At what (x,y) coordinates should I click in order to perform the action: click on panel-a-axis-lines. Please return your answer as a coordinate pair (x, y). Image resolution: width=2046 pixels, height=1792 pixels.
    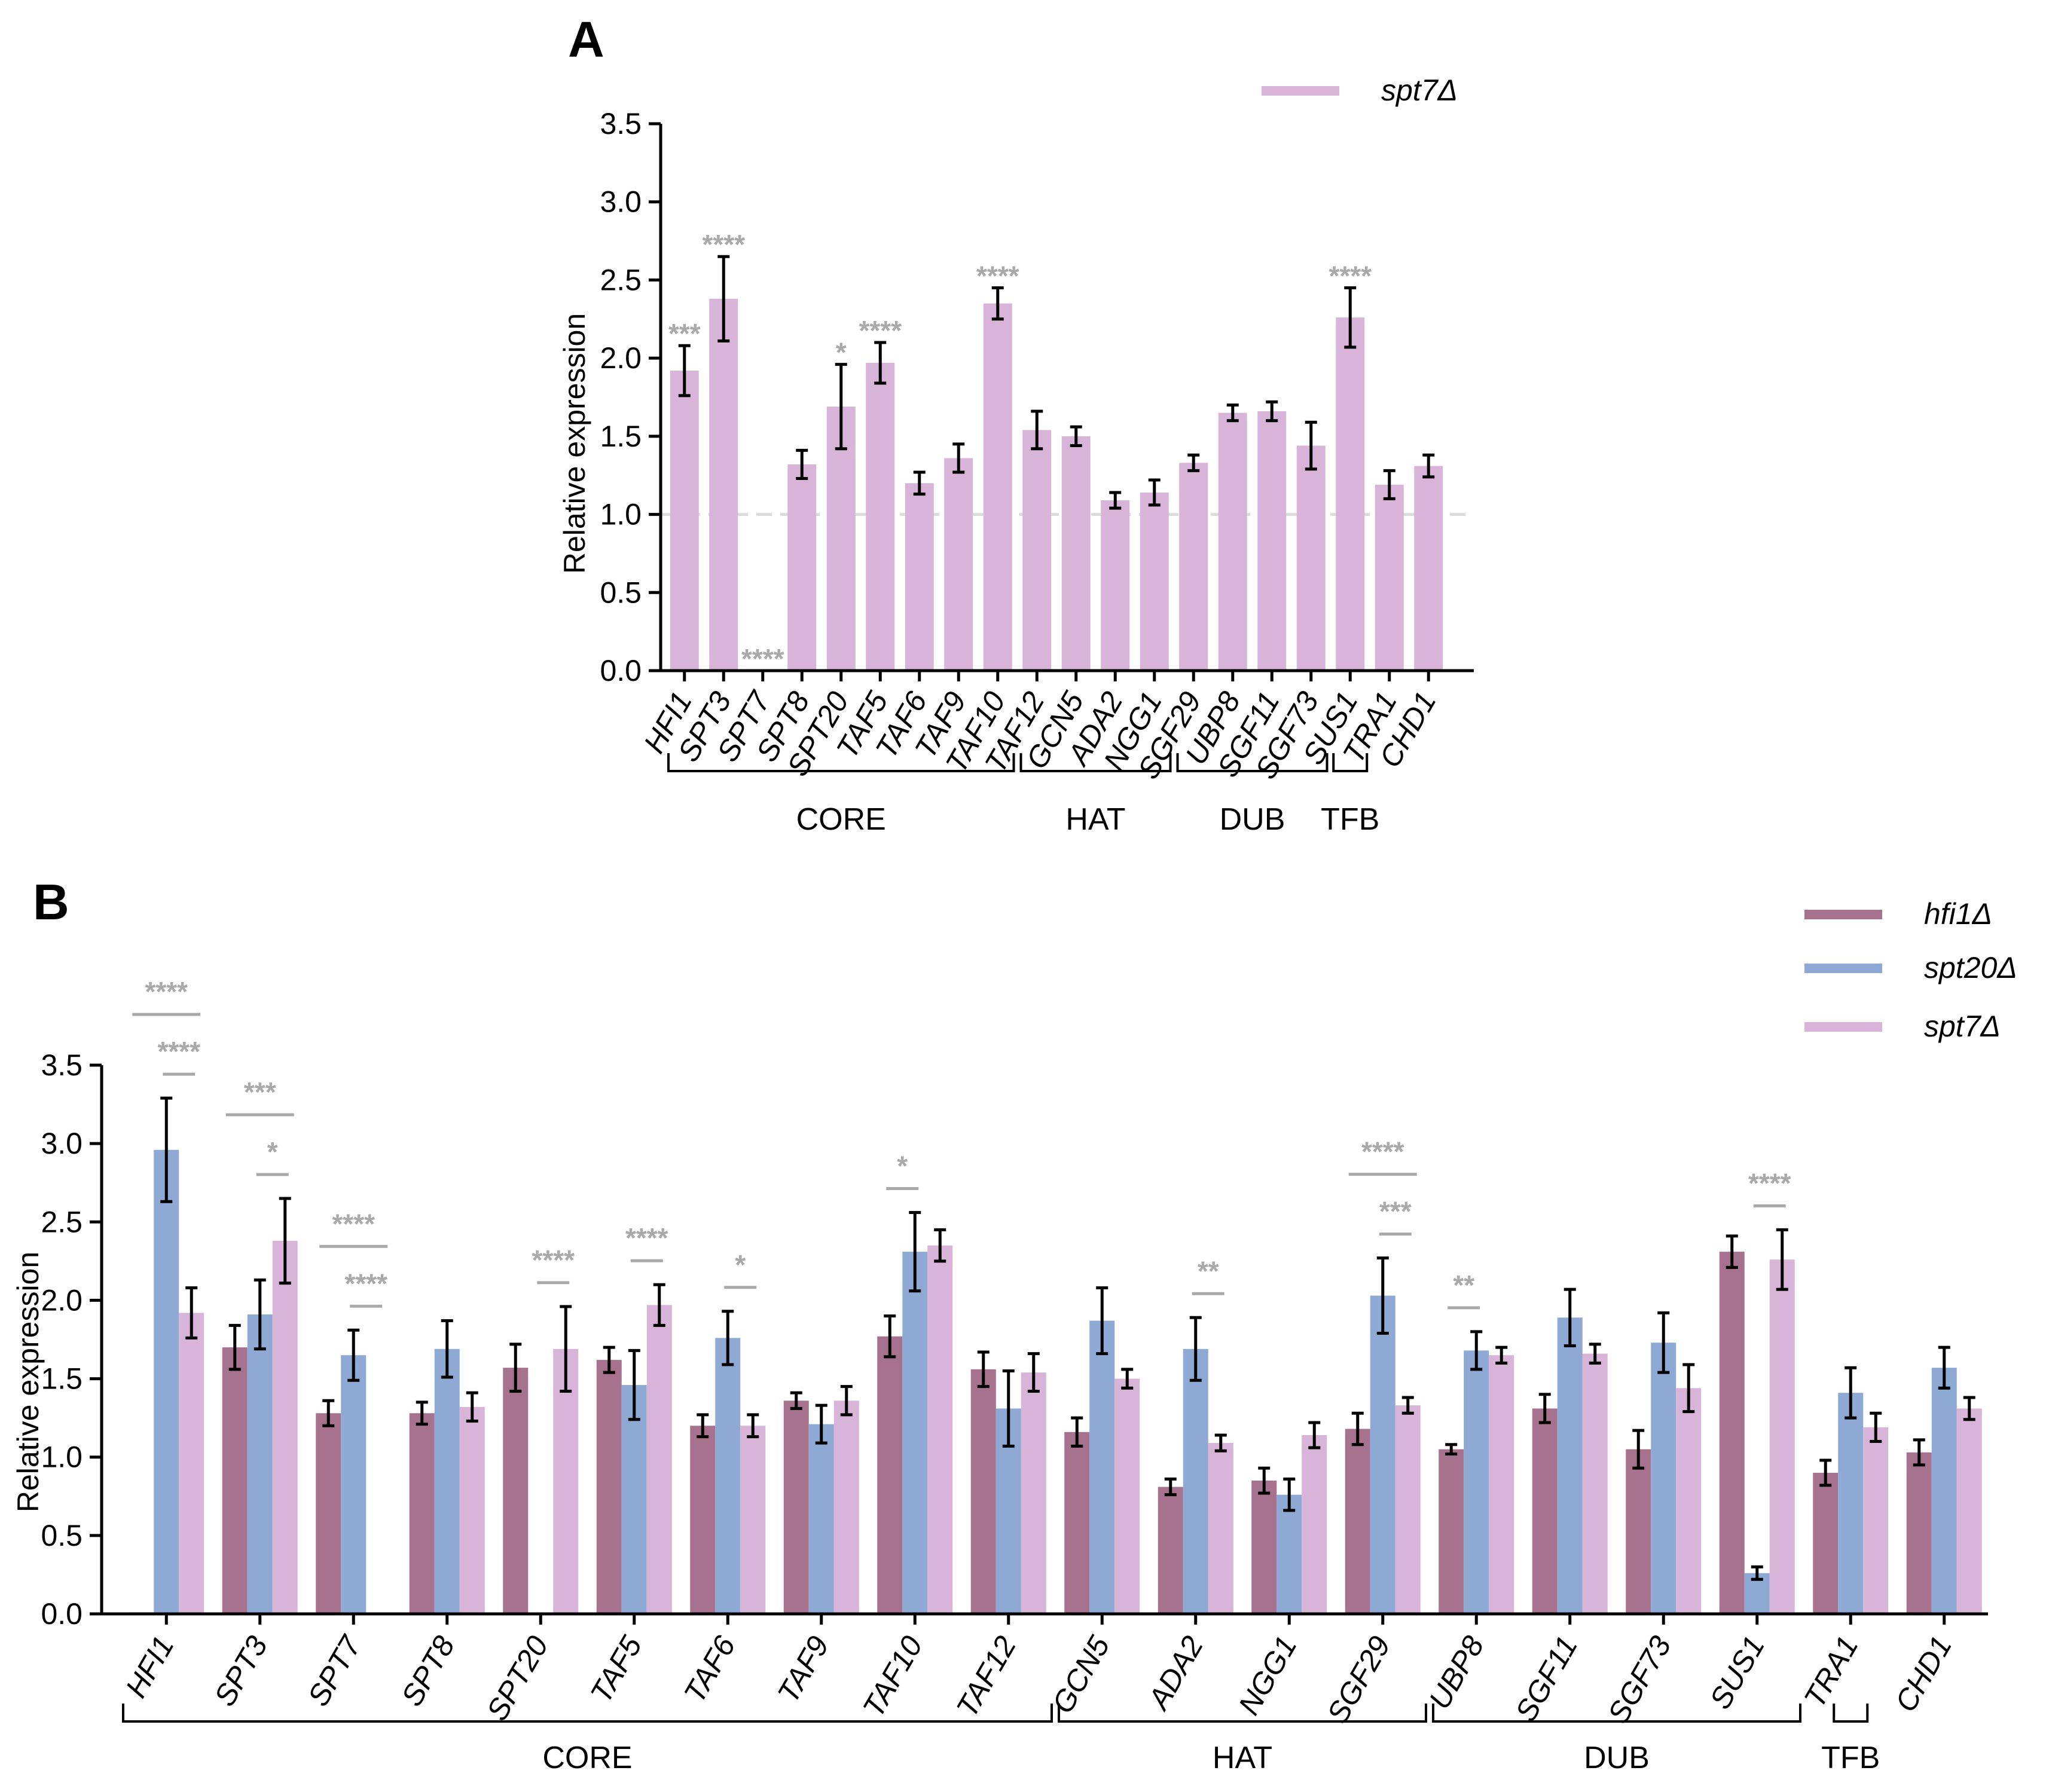
    Looking at the image, I should click on (1066, 398).